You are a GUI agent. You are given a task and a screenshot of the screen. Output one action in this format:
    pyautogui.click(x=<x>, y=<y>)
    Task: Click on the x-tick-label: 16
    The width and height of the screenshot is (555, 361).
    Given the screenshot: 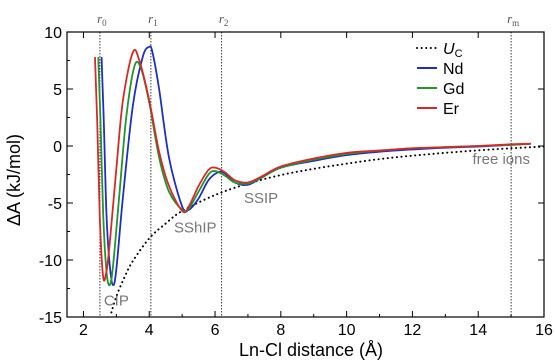 What is the action you would take?
    pyautogui.click(x=544, y=330)
    